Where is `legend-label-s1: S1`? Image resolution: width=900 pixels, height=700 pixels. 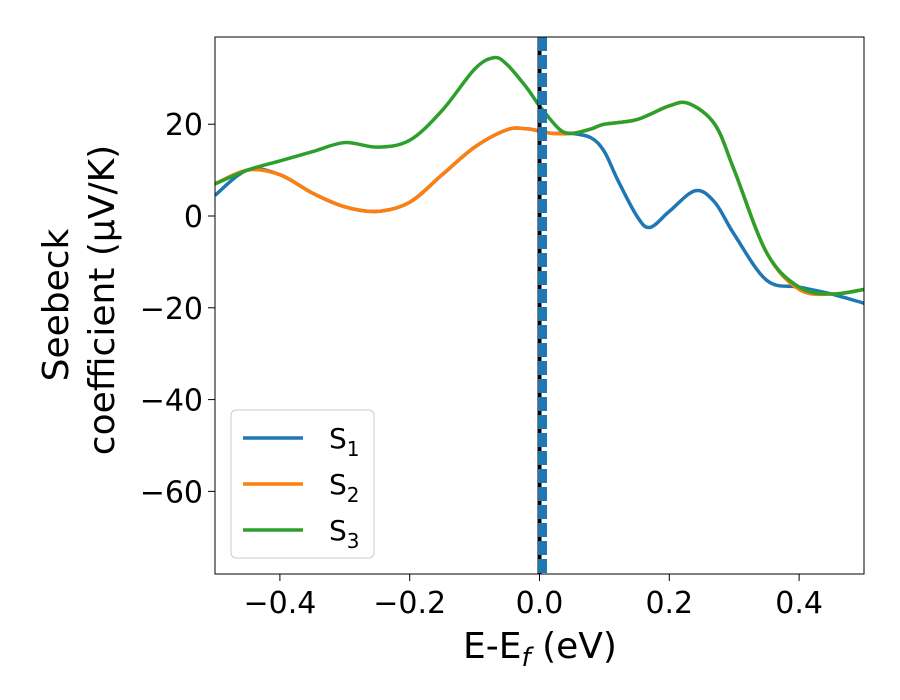
legend-label-s1: S1 is located at coordinates (344, 441).